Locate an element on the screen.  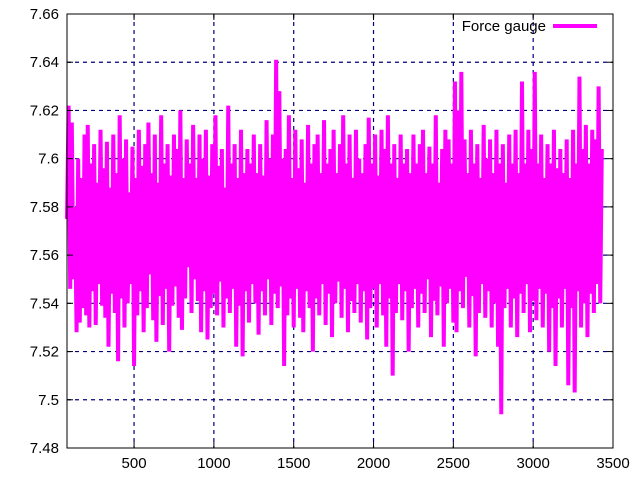
x-tick-label: 1500 is located at coordinates (293, 463).